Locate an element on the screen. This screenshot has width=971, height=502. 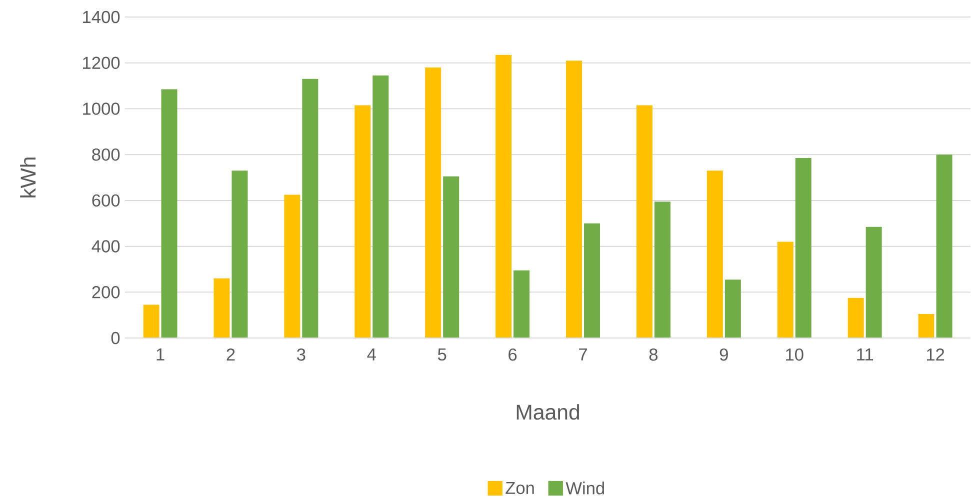
x-tick-label: 2 is located at coordinates (230, 354).